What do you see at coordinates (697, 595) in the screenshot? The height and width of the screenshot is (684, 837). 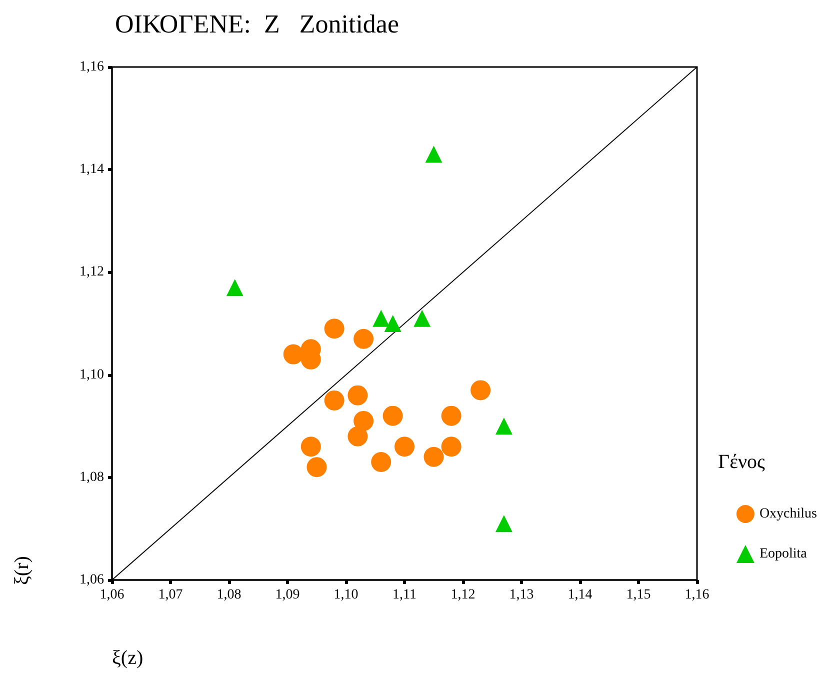 I see `x-tick-label: 1,16` at bounding box center [697, 595].